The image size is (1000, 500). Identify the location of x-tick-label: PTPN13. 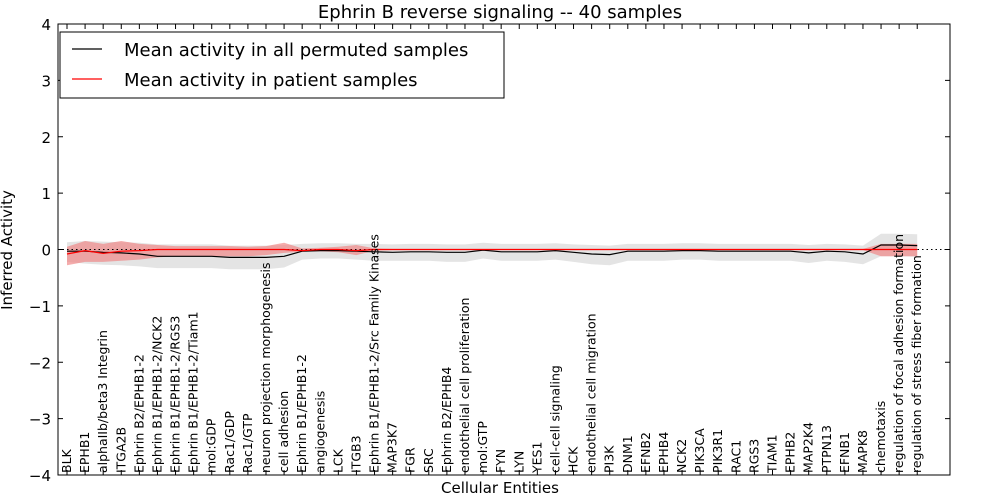
(826, 449).